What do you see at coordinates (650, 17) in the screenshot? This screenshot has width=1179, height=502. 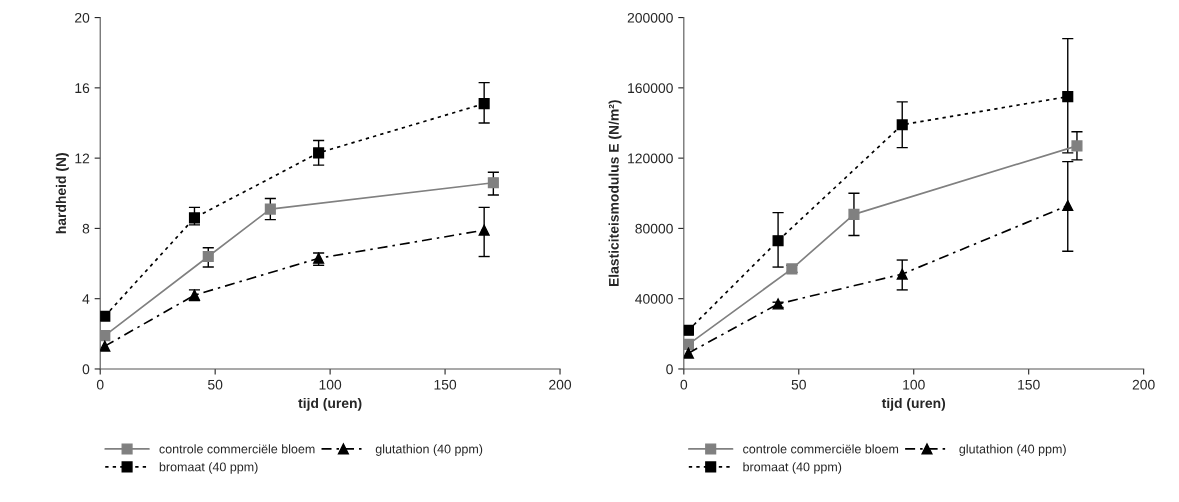 I see `y-tick-label: 200000` at bounding box center [650, 17].